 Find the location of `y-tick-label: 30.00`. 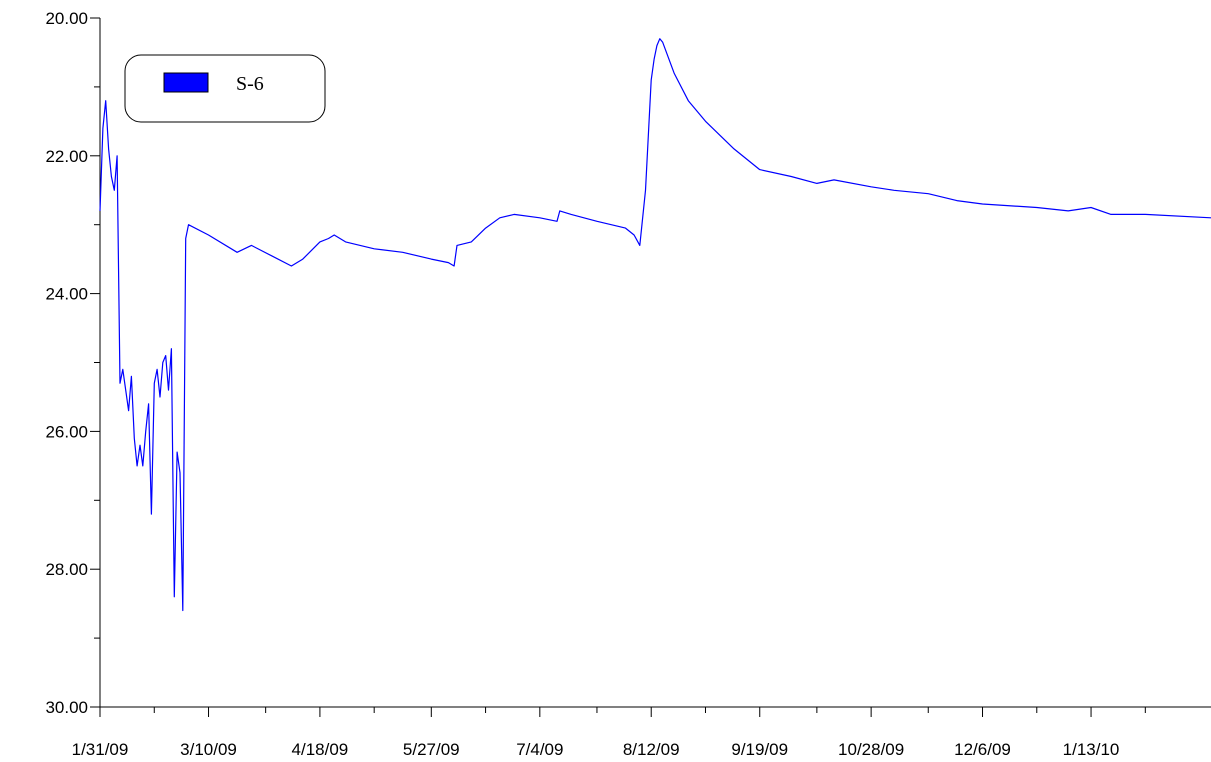

y-tick-label: 30.00 is located at coordinates (66, 707).